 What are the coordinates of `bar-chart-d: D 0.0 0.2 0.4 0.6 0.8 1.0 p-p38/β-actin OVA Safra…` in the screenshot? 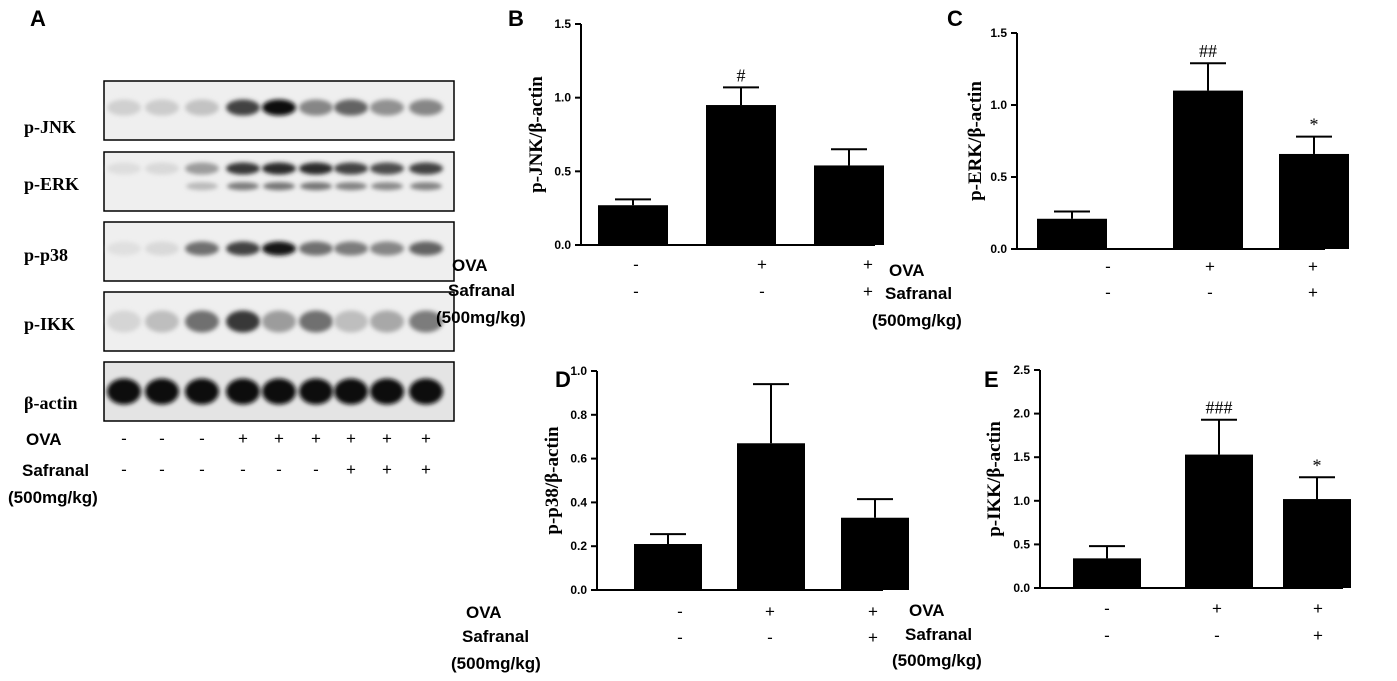 It's located at (680, 518).